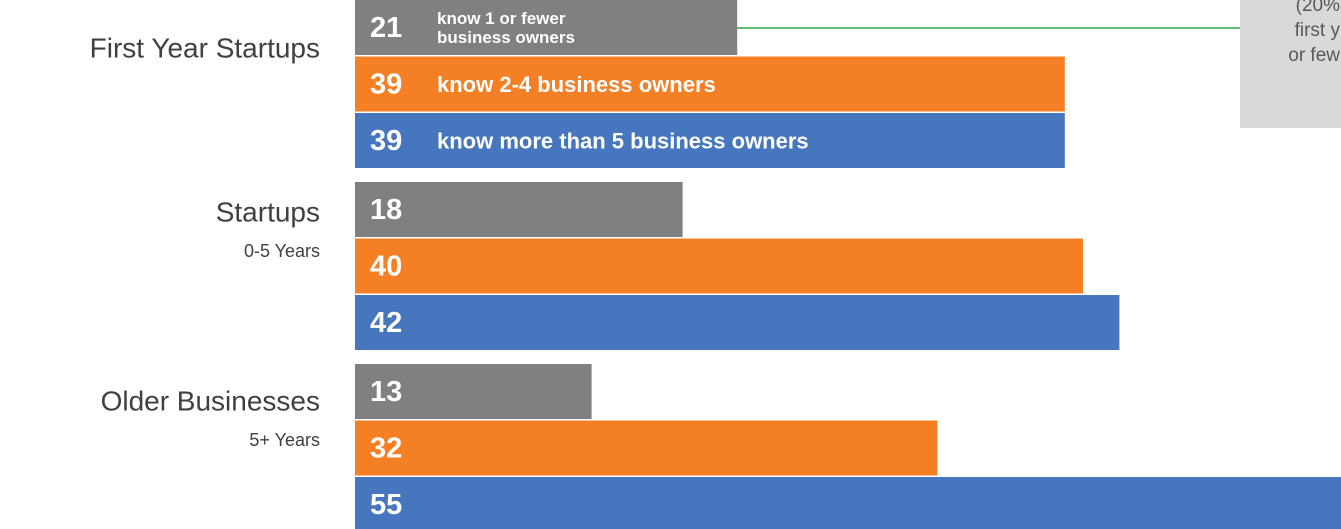  I want to click on annotation-text: first y, so click(1318, 30).